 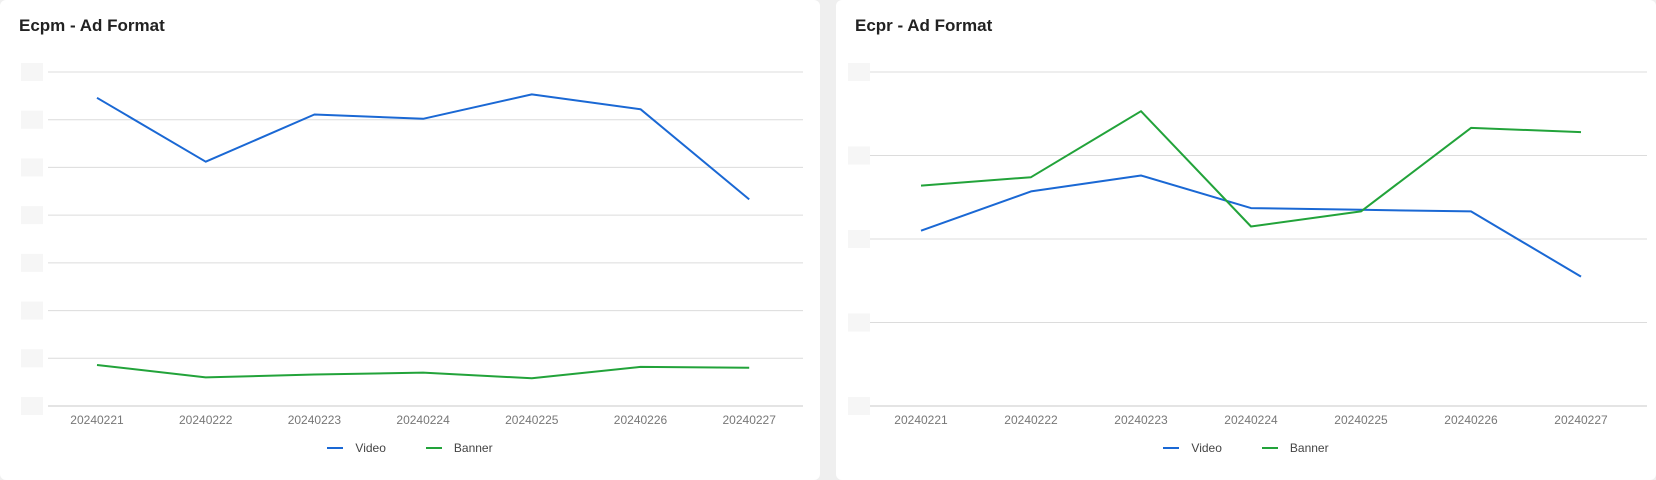 What do you see at coordinates (924, 25) in the screenshot?
I see `chart-title: Ecpr - Ad Format` at bounding box center [924, 25].